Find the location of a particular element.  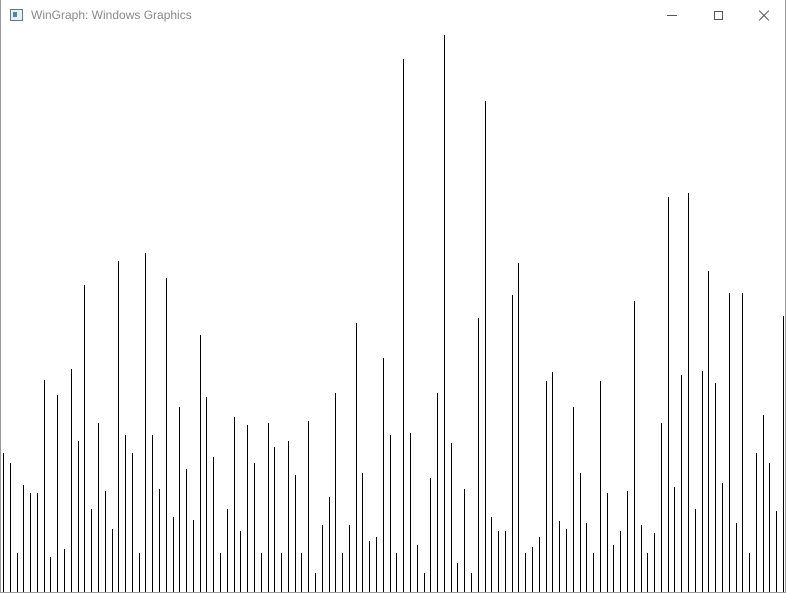

maximize-button is located at coordinates (718, 15).